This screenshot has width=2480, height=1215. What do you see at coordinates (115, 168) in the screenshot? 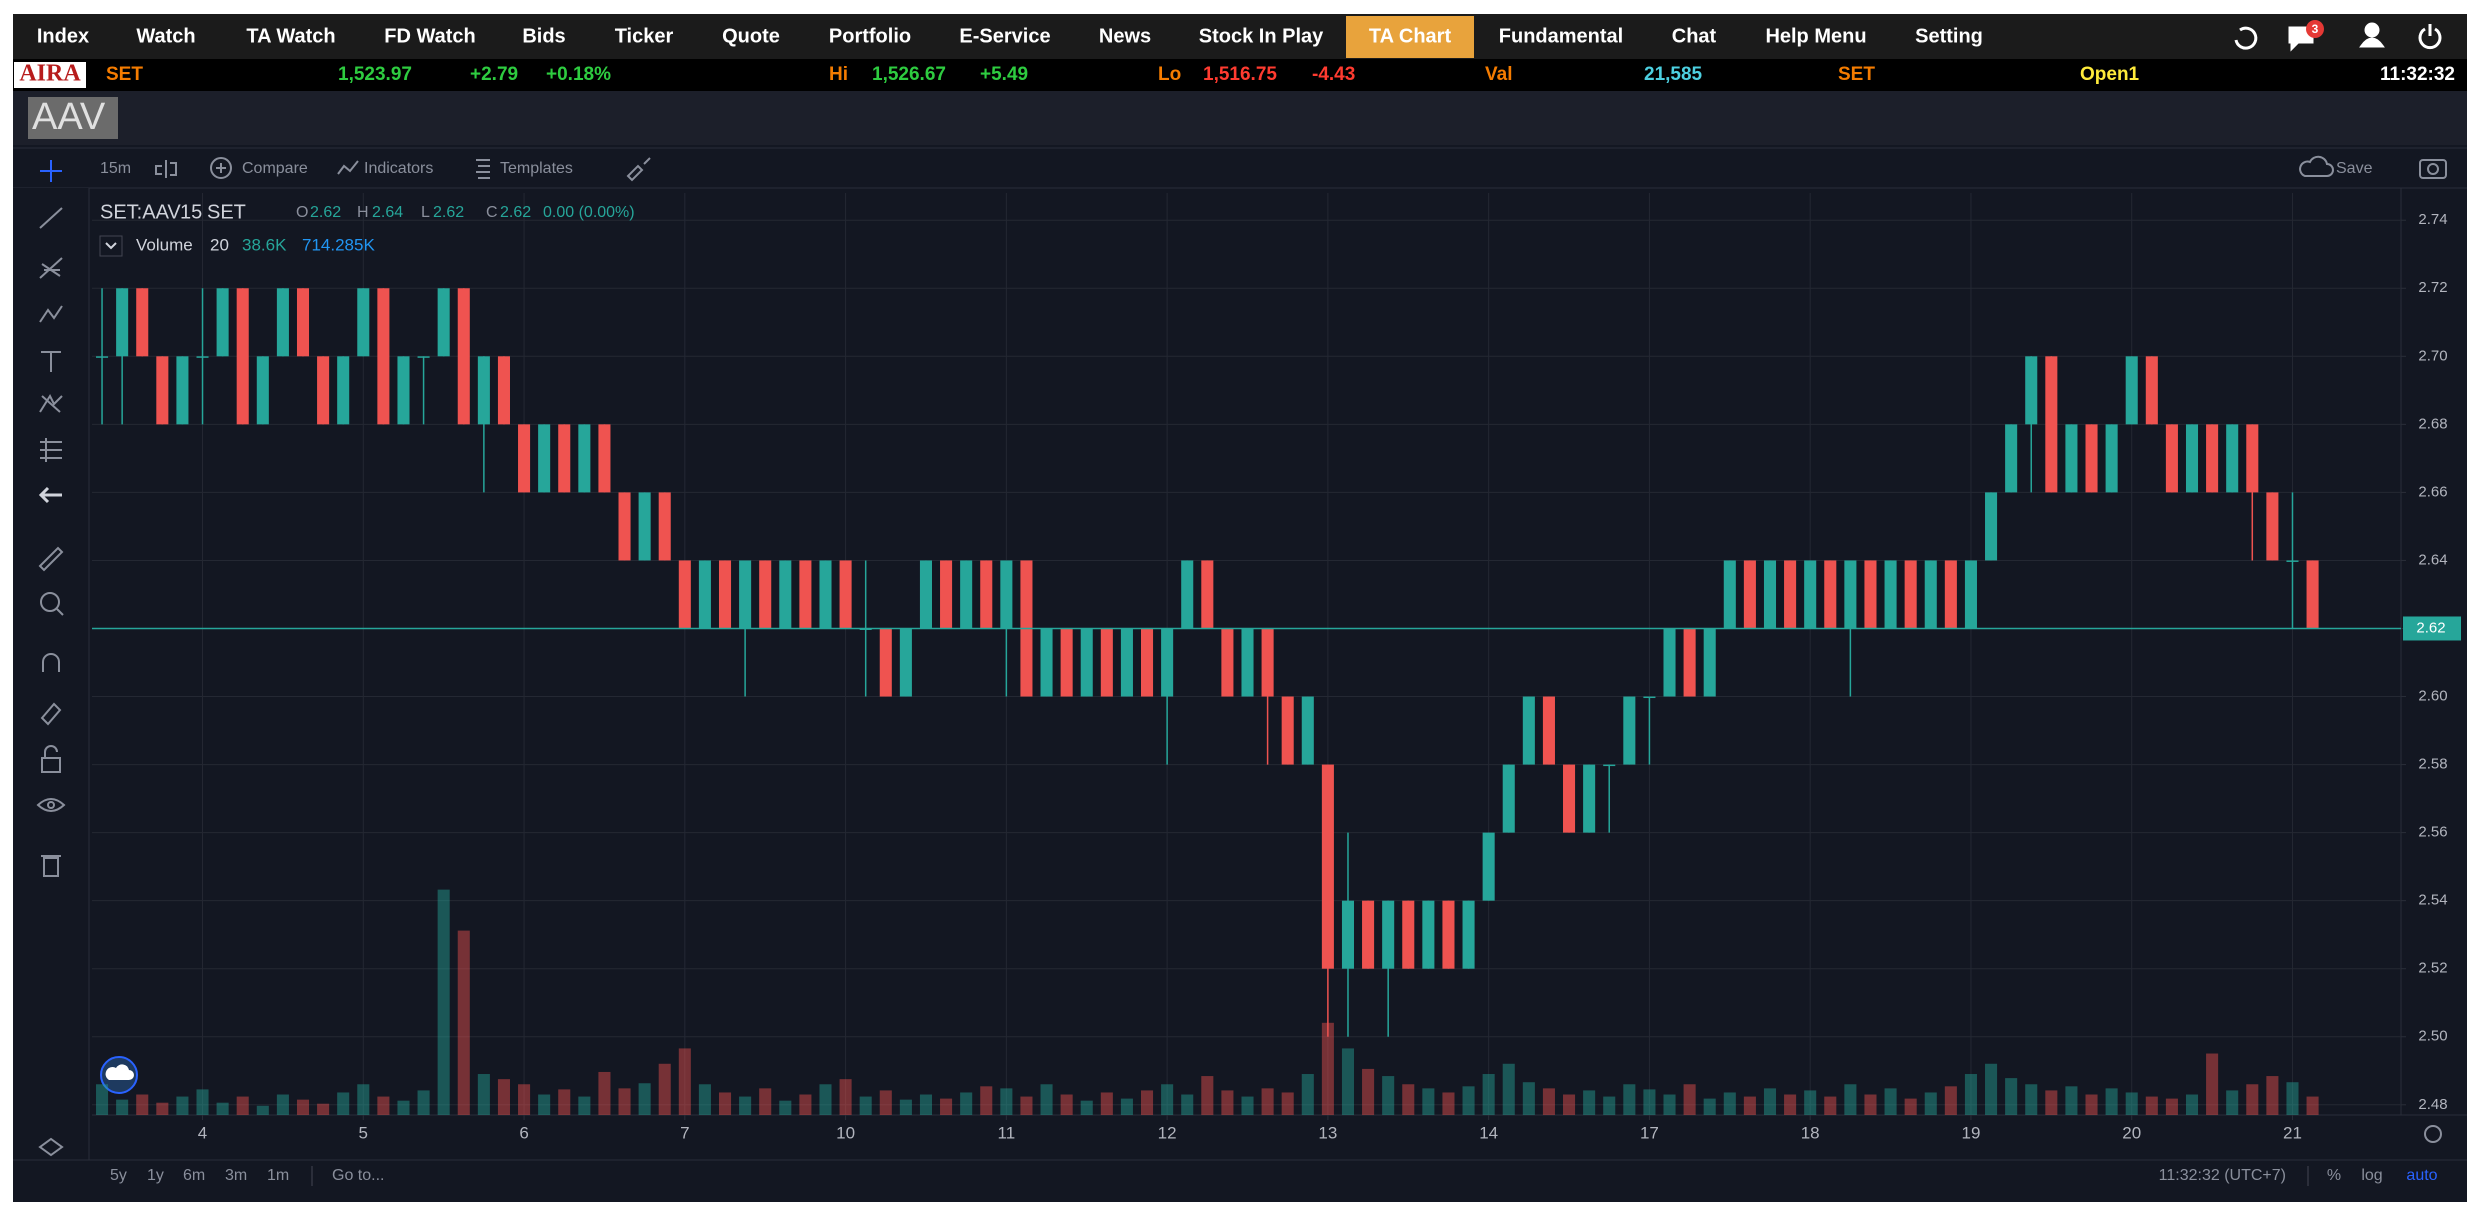
I see `interval-button: 15m` at bounding box center [115, 168].